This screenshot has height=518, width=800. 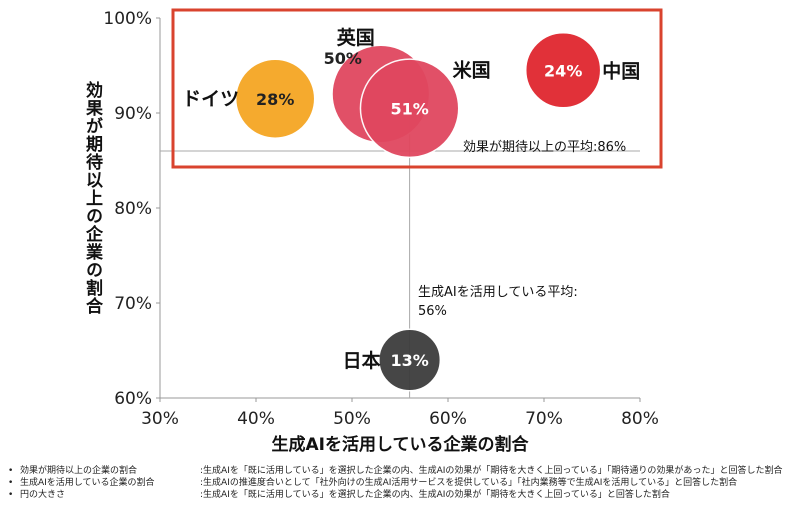 I want to click on bubble-日本, so click(x=410, y=360).